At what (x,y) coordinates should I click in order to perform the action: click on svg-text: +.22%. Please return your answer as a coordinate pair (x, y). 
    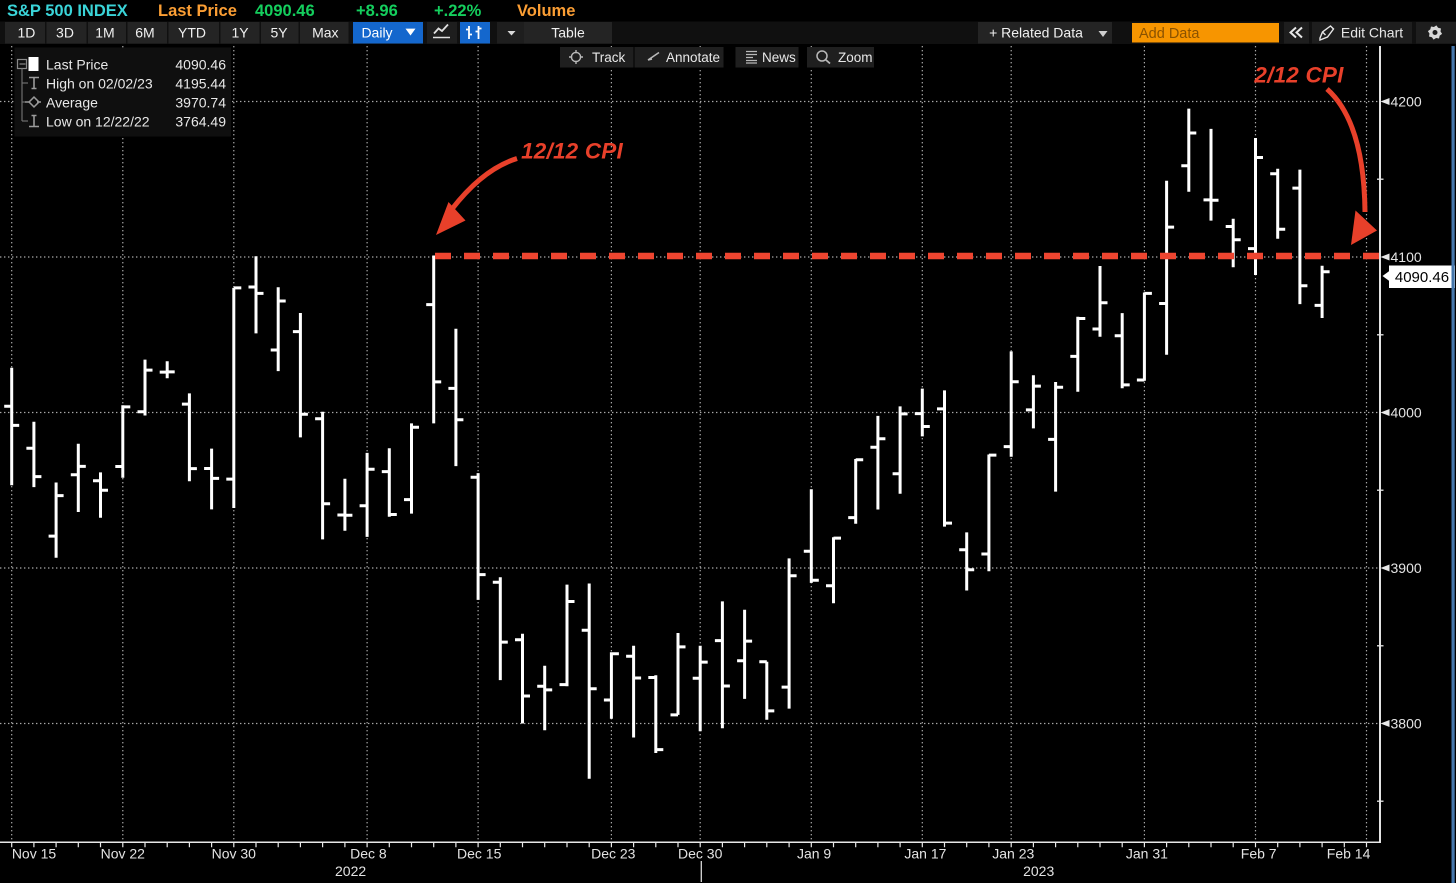
    Looking at the image, I should click on (458, 11).